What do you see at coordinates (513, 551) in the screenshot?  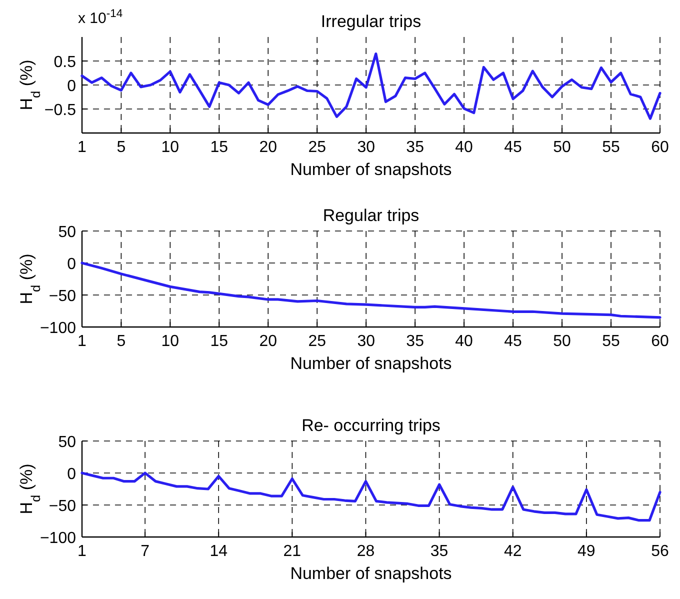 I see `x-tick-label: 42` at bounding box center [513, 551].